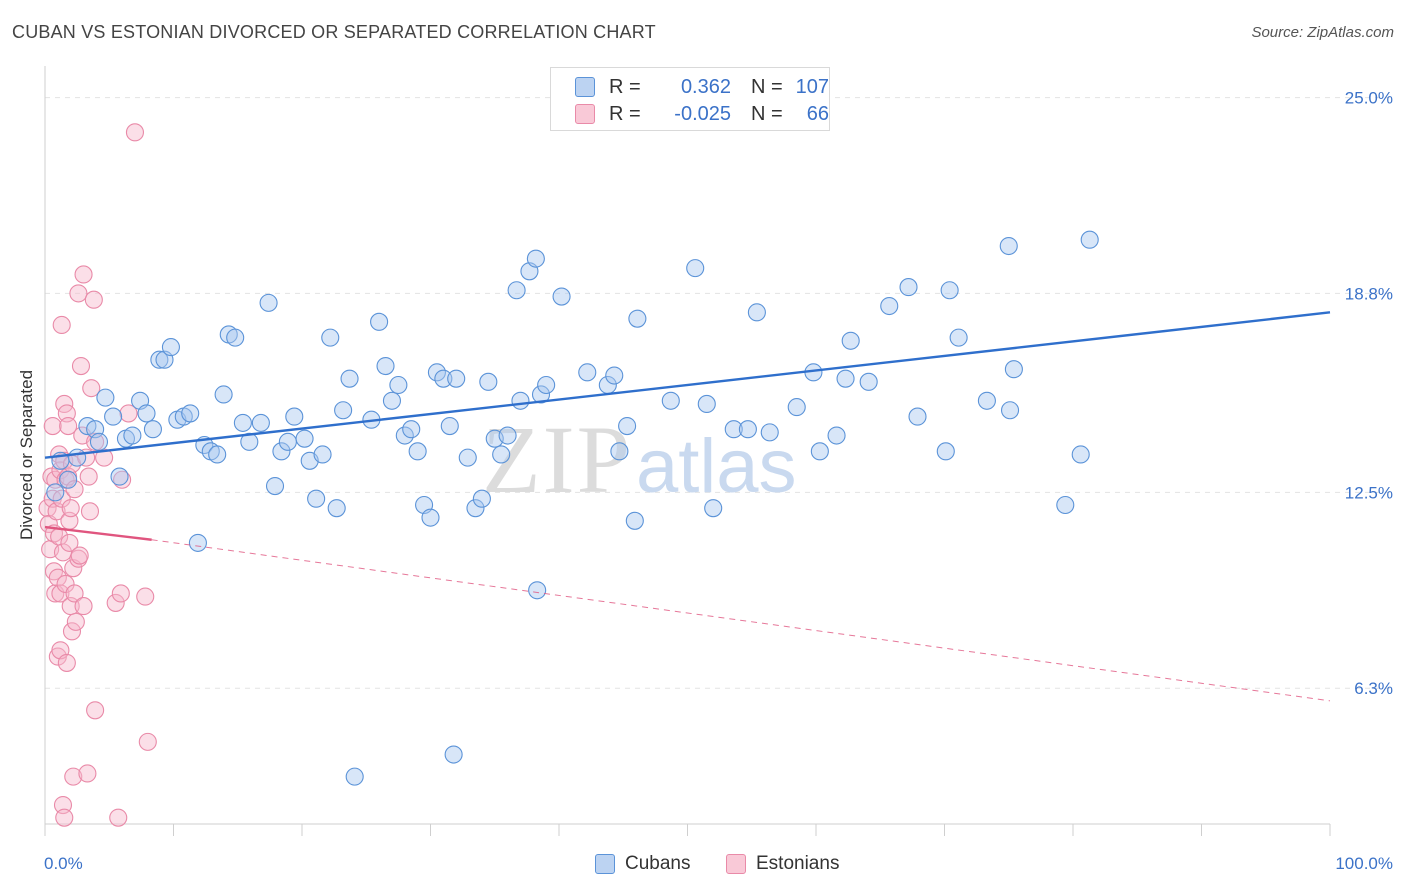 The width and height of the screenshot is (1406, 892). I want to click on watermark: ZIP atlas, so click(639, 459).